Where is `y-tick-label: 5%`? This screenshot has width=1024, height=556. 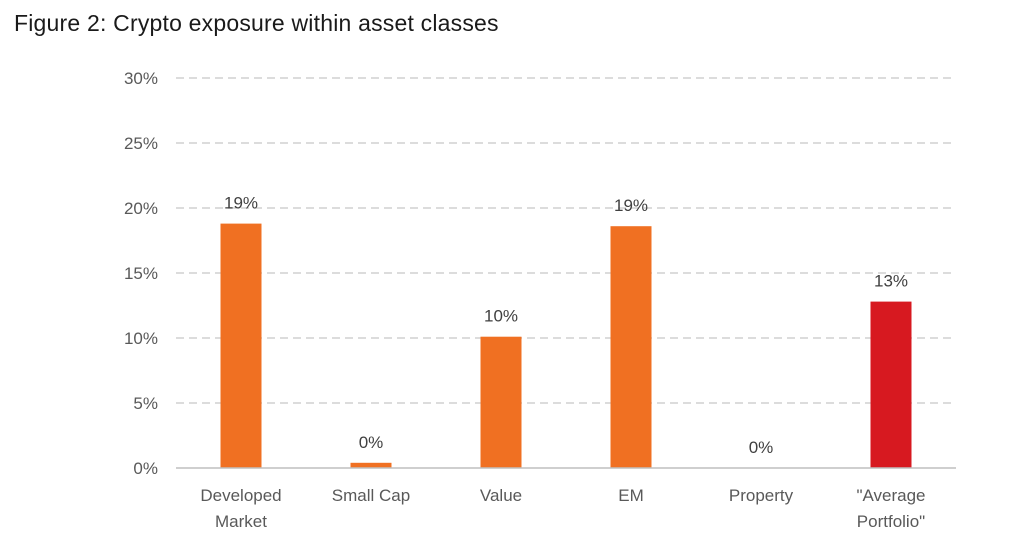 y-tick-label: 5% is located at coordinates (145, 403).